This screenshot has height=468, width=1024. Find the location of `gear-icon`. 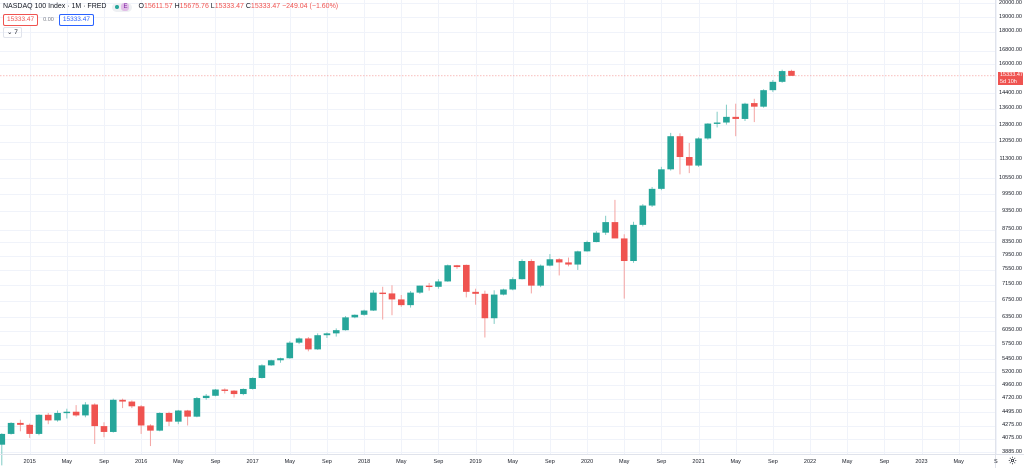

gear-icon is located at coordinates (1012, 460).